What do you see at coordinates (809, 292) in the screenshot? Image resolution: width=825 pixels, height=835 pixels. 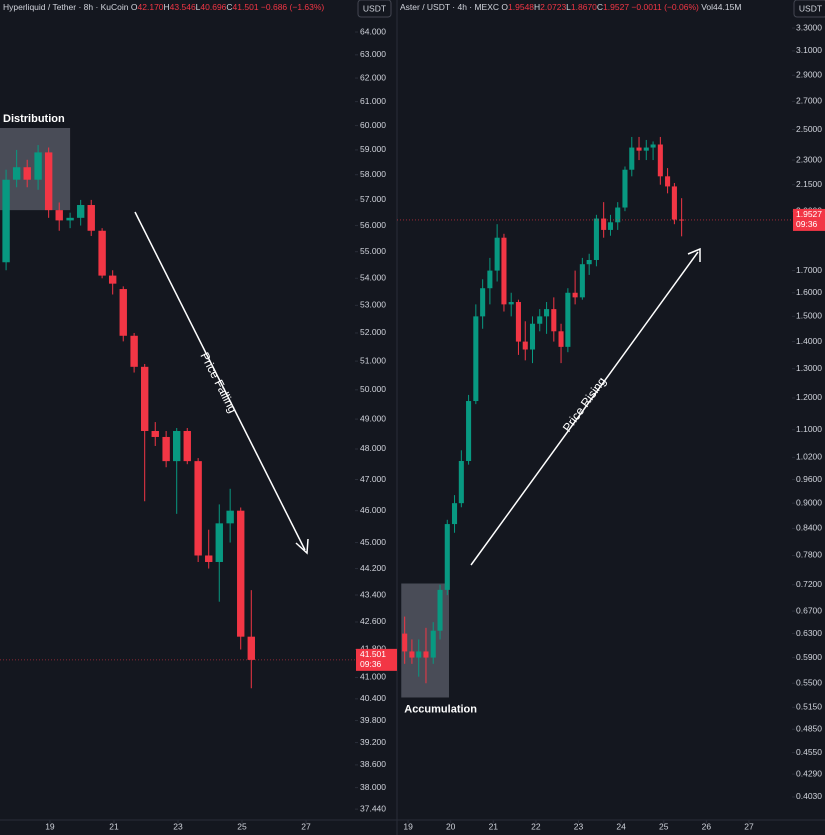 I see `y-tick-label: 1.6000` at bounding box center [809, 292].